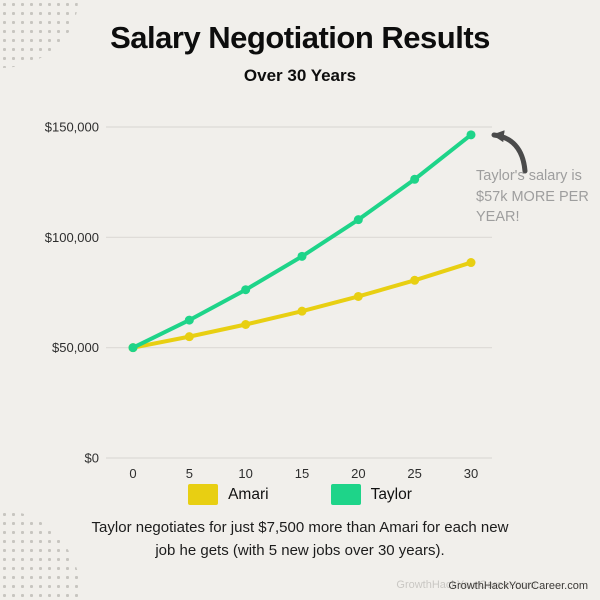  I want to click on amari-swatch, so click(203, 494).